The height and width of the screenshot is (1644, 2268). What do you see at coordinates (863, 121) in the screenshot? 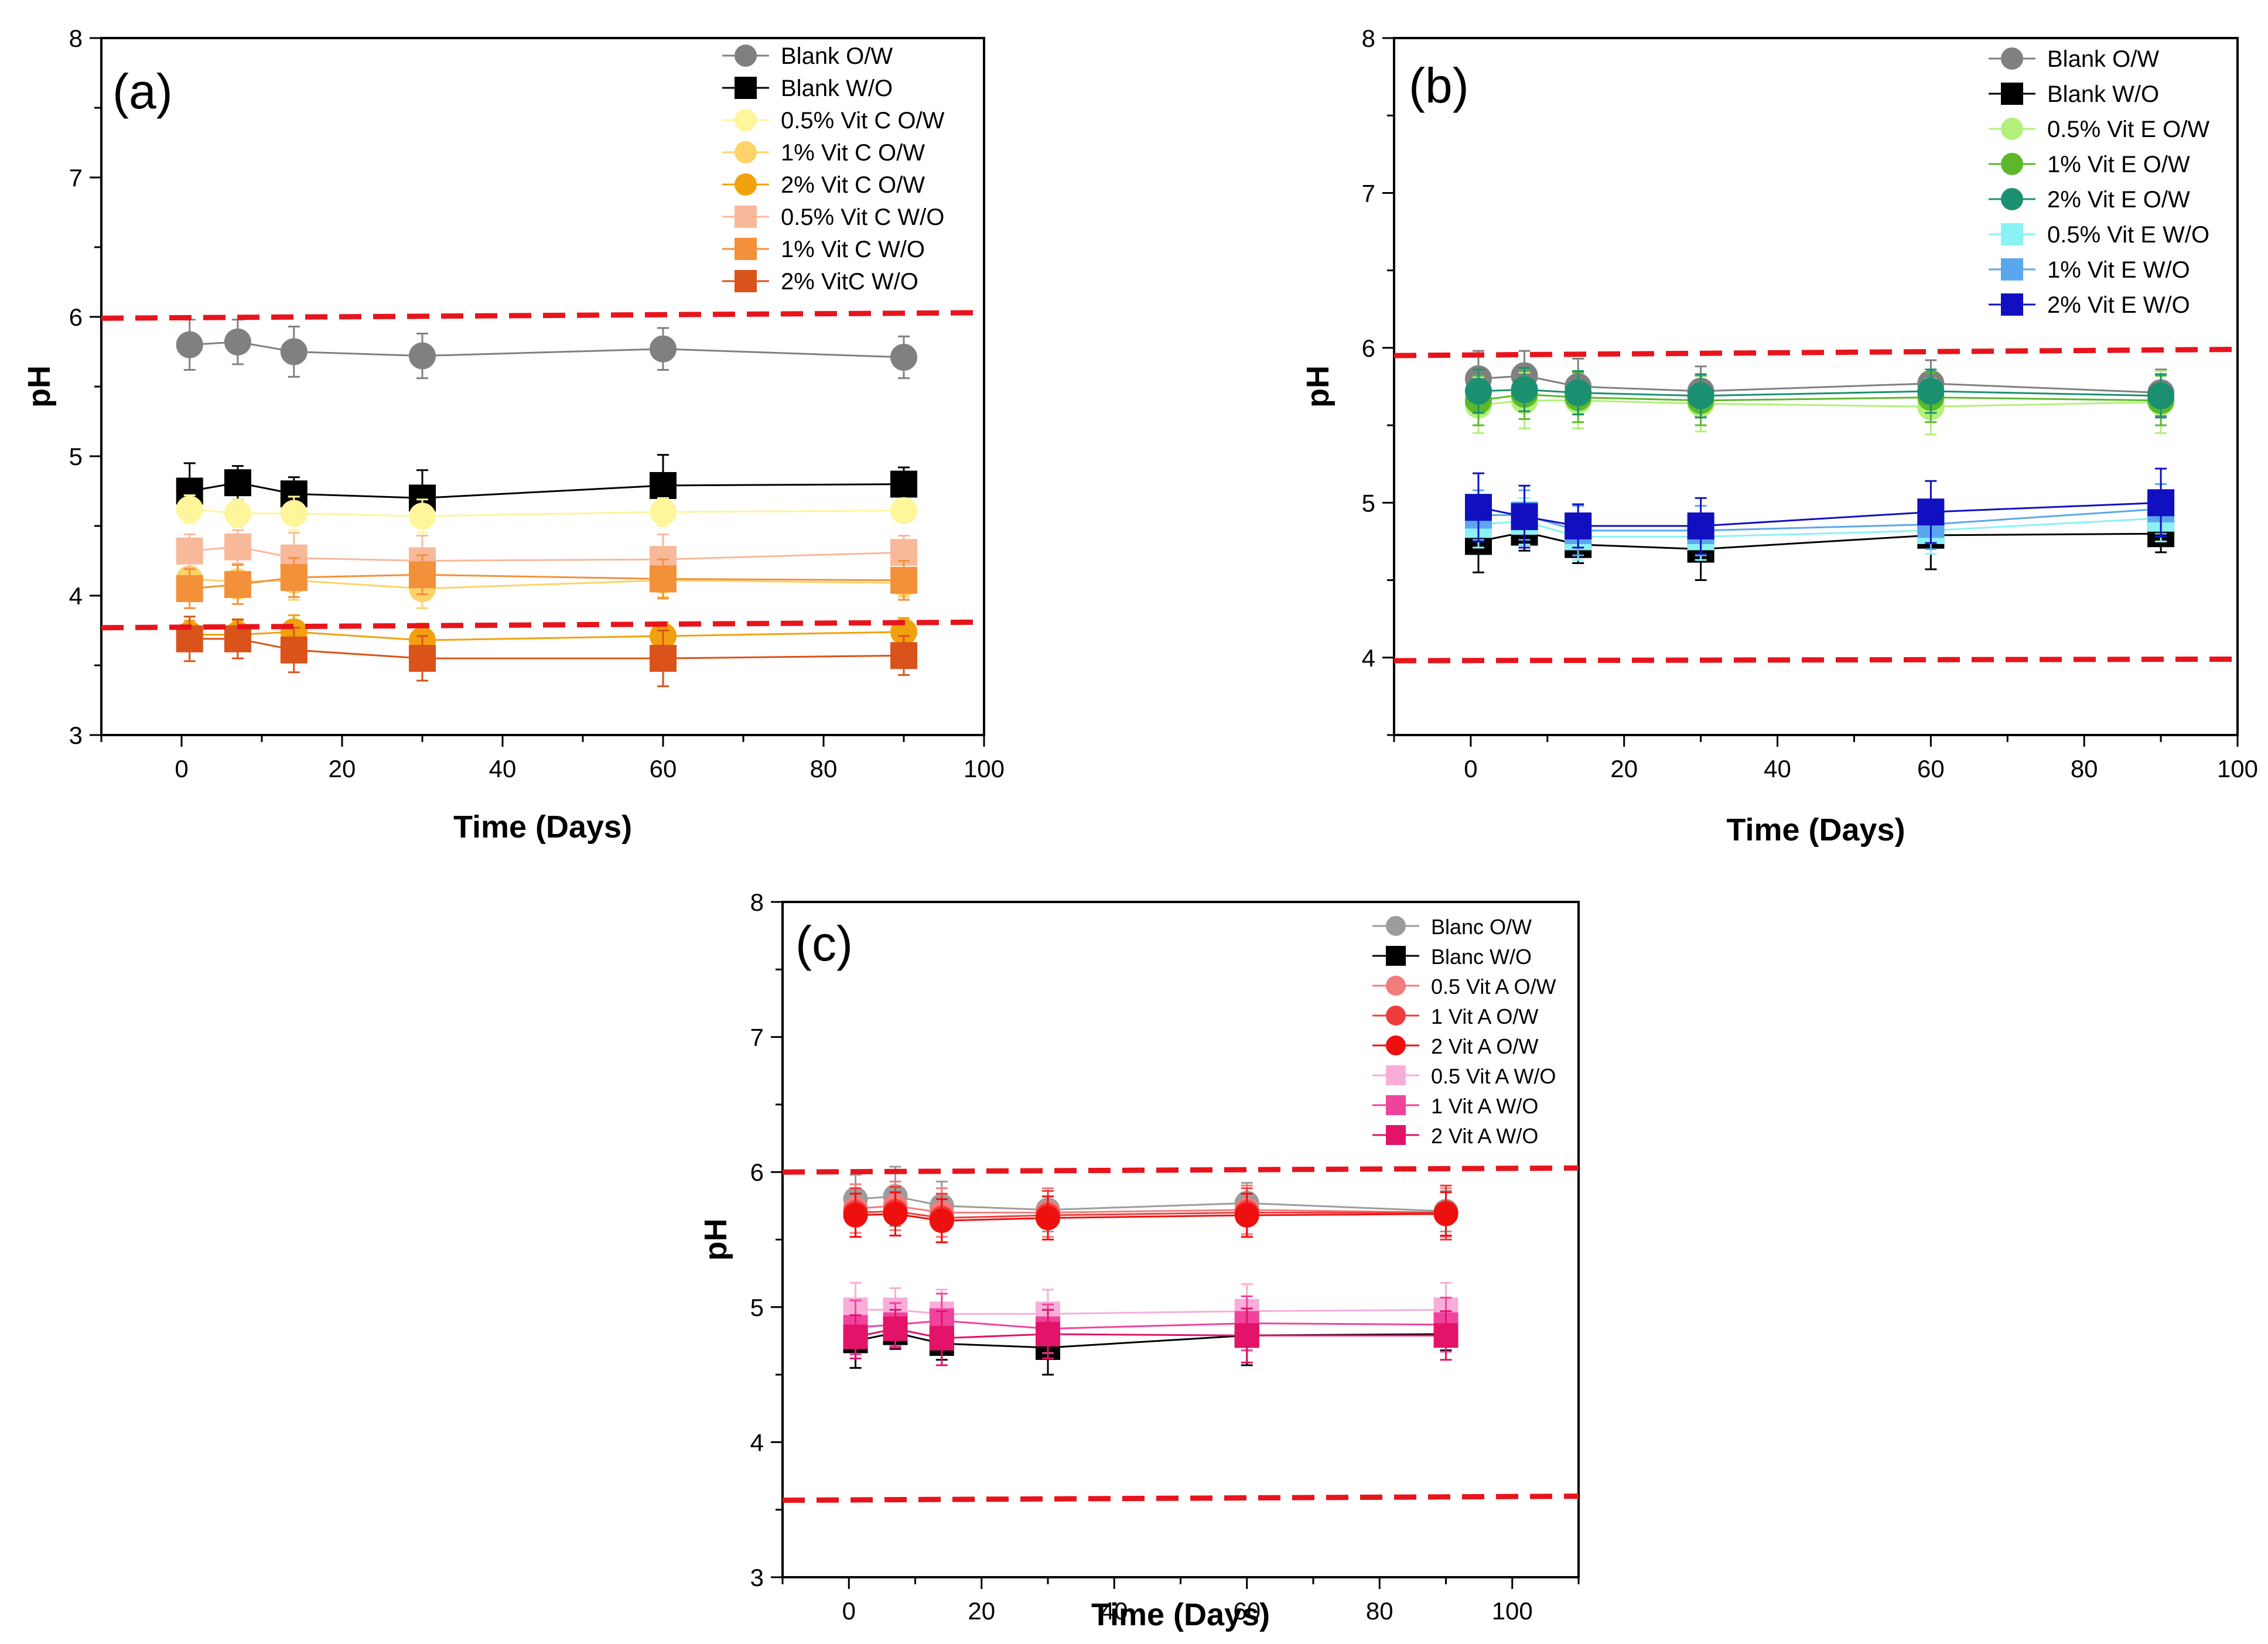
I see `legend-label: 0.5% Vit C O/W` at bounding box center [863, 121].